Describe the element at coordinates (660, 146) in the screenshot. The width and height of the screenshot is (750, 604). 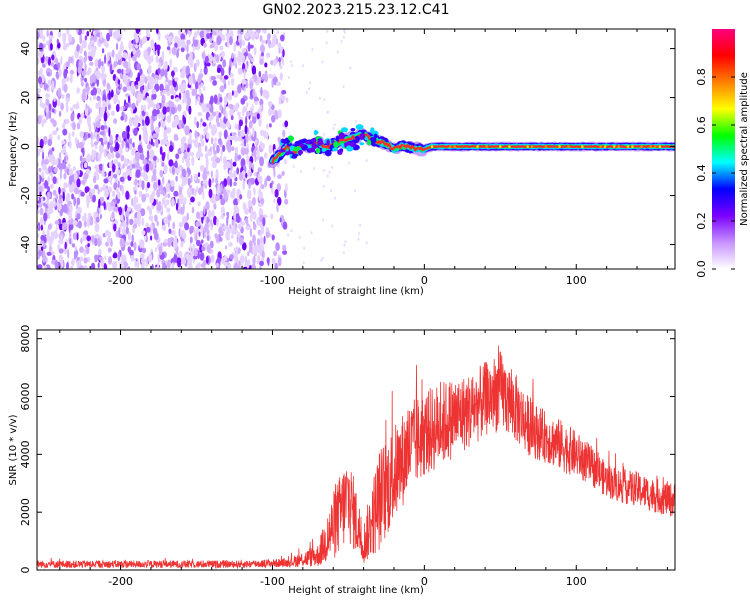
I see `signal-bead` at that location.